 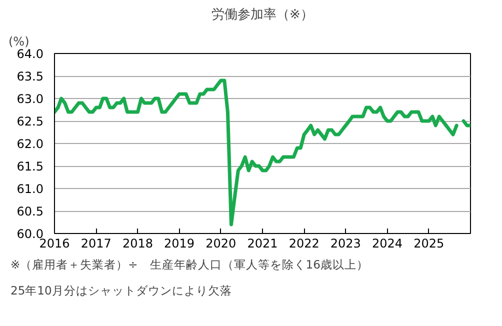 I want to click on y-tick-label: 61.0, so click(x=30, y=189).